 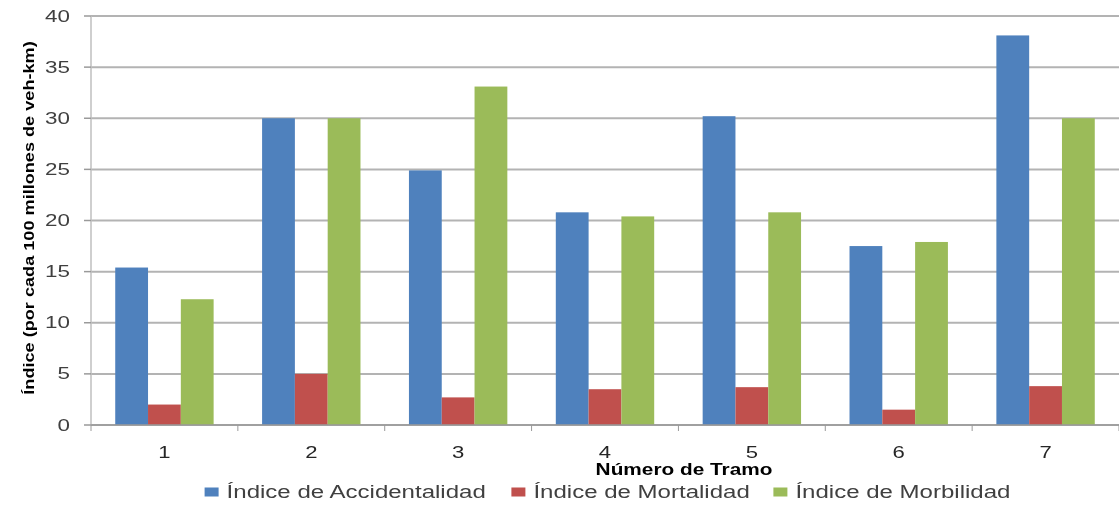 What do you see at coordinates (641, 492) in the screenshot?
I see `legend-label: Índice de Mortalidad` at bounding box center [641, 492].